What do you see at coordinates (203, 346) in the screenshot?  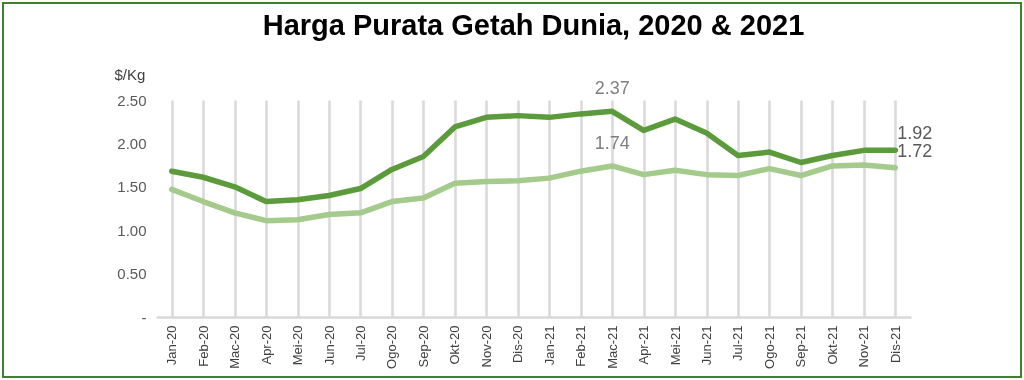 I see `x-tick-label: Feb-20` at bounding box center [203, 346].